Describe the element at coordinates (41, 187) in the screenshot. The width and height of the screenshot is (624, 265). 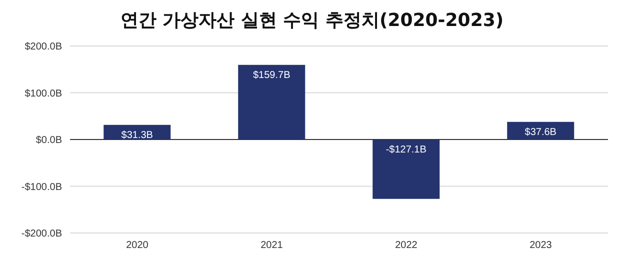
I see `y-tick-label: -$100.0B` at that location.